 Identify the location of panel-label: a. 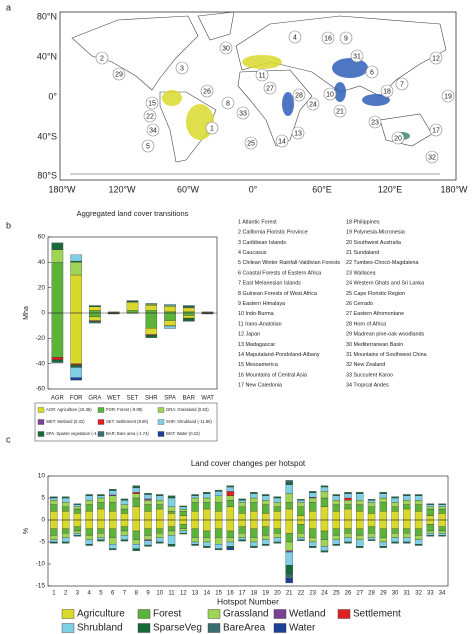
(8, 7).